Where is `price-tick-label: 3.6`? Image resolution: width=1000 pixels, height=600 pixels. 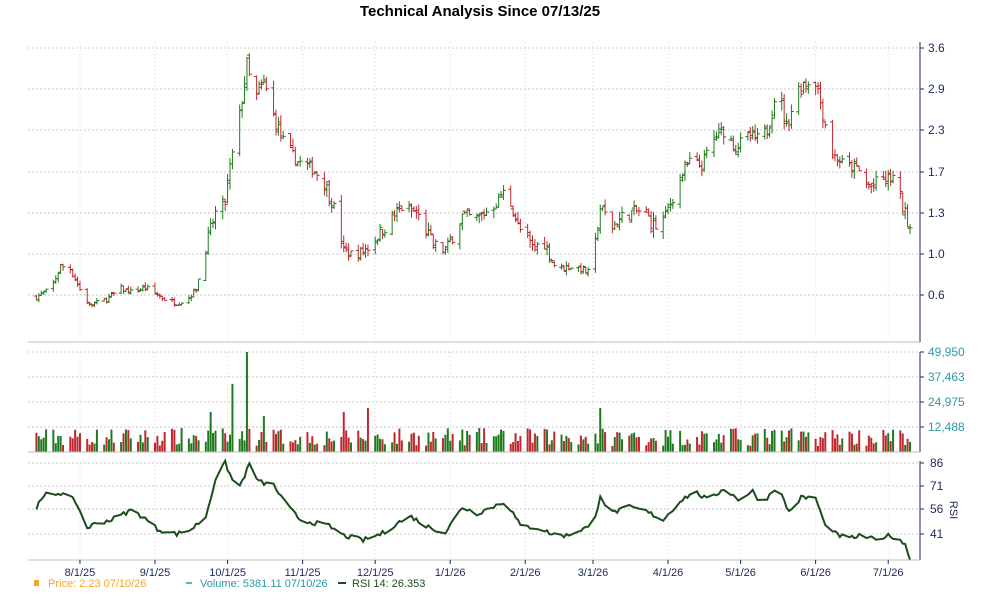
price-tick-label: 3.6 is located at coordinates (936, 48).